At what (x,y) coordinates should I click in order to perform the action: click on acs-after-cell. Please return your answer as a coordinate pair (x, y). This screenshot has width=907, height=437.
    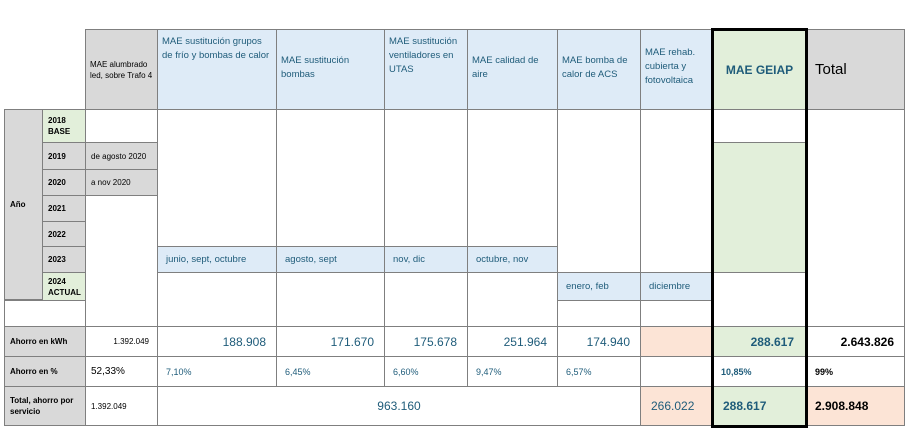
    Looking at the image, I should click on (599, 313).